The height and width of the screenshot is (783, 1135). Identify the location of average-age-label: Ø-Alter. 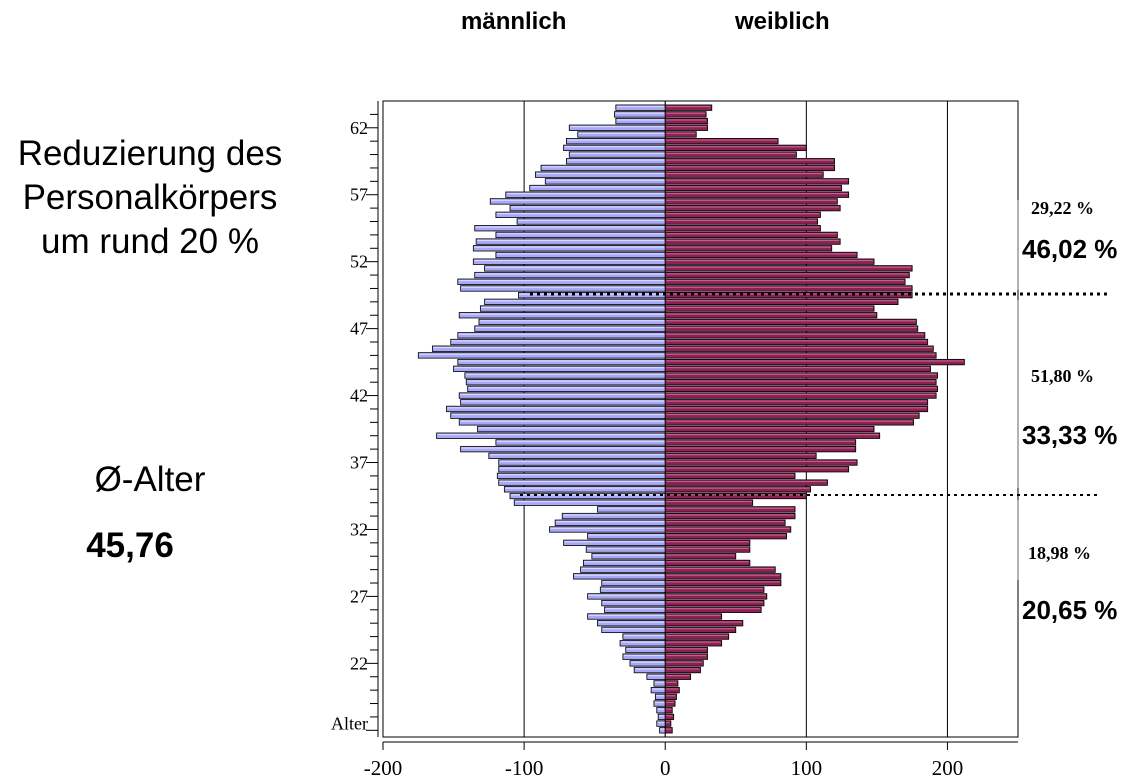
(150, 479).